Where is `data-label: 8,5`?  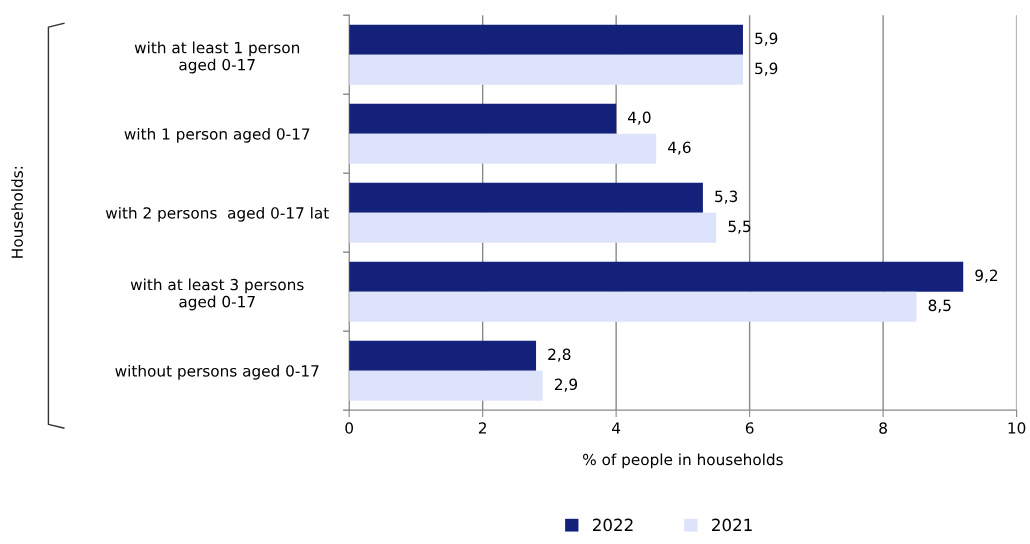
data-label: 8,5 is located at coordinates (939, 306).